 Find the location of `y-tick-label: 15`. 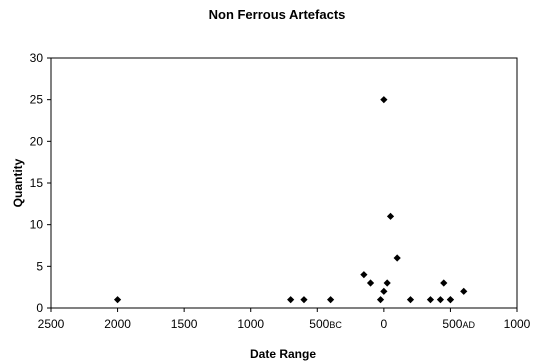

y-tick-label: 15 is located at coordinates (37, 183).